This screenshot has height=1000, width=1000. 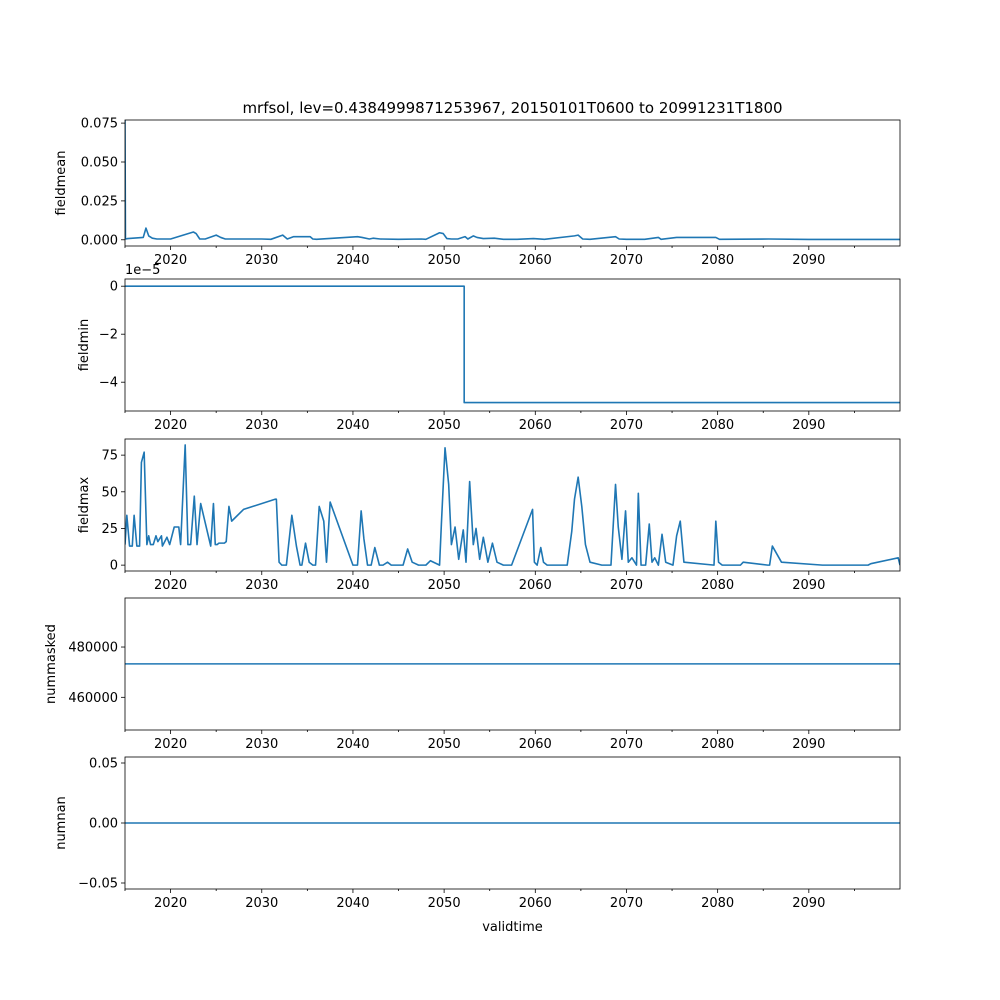 I want to click on y-tick-label: −4, so click(x=108, y=383).